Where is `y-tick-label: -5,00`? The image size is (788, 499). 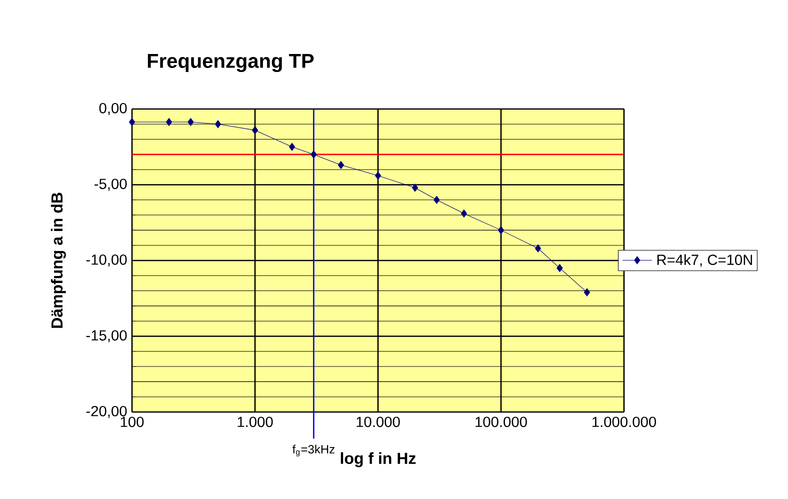 y-tick-label: -5,00 is located at coordinates (110, 184).